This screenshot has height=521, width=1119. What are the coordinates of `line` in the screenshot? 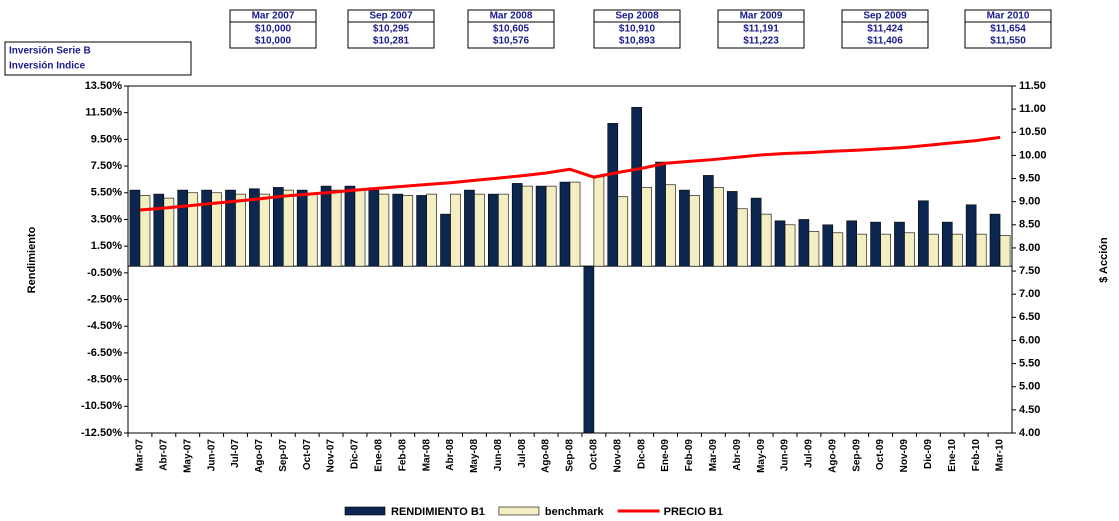 It's located at (570, 173).